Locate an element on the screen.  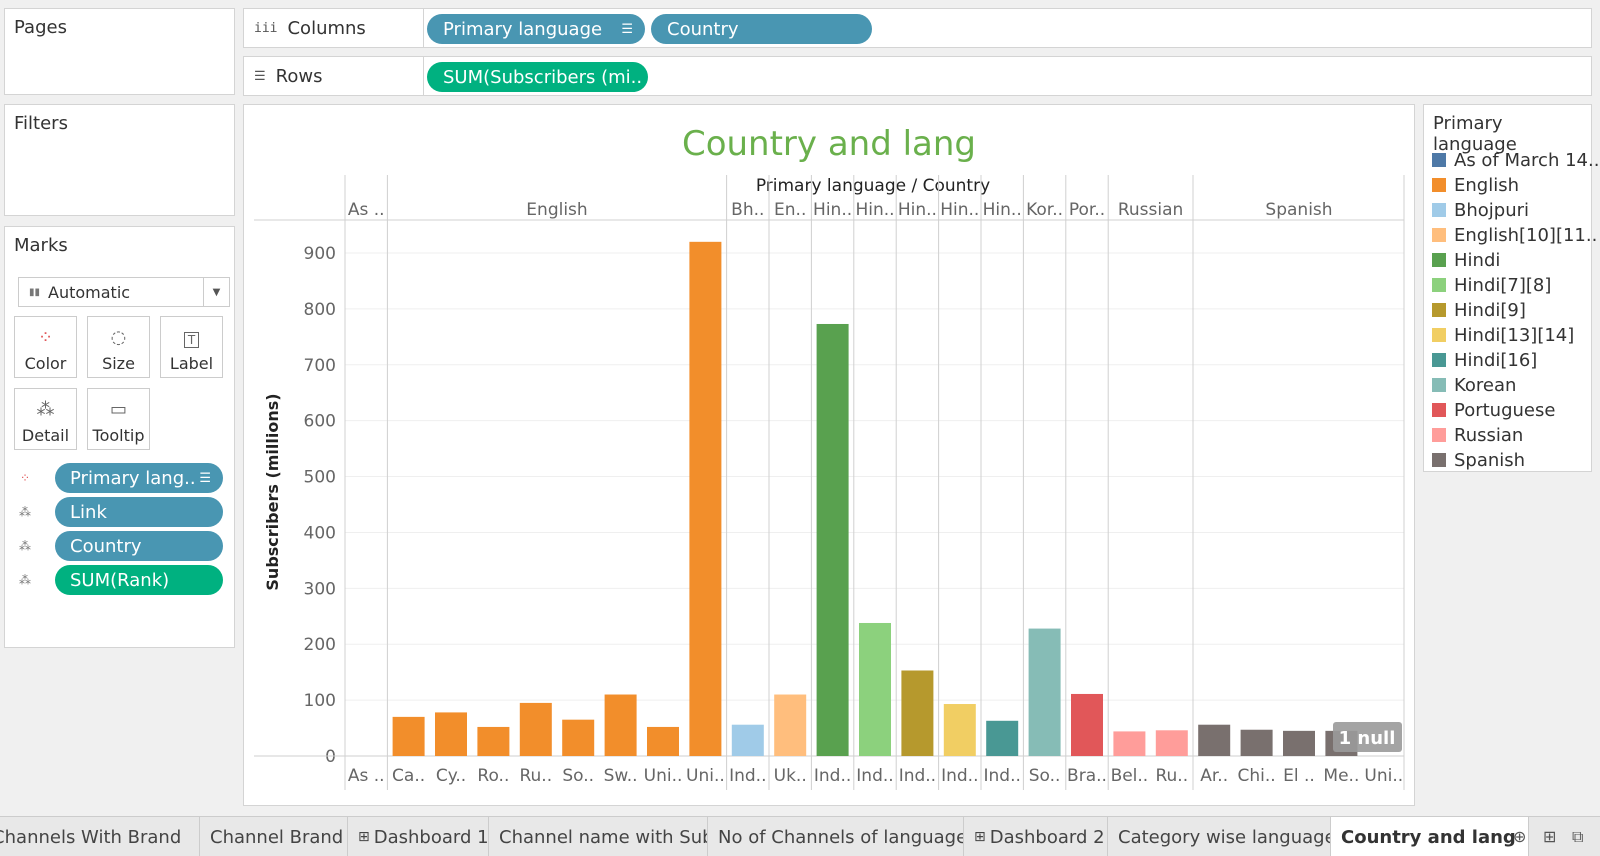
null-indicator-label: 1 null is located at coordinates (1367, 738).